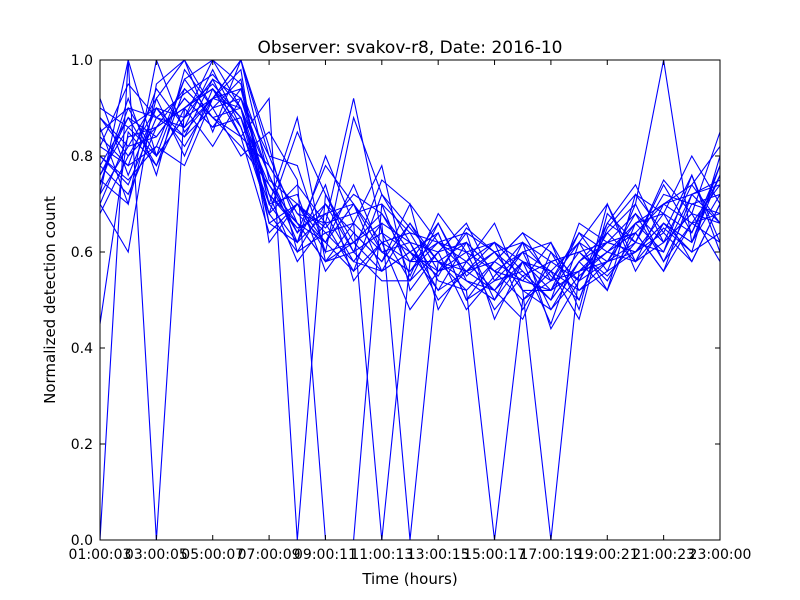  What do you see at coordinates (607, 555) in the screenshot?
I see `x-tick-label: 19:00:21` at bounding box center [607, 555].